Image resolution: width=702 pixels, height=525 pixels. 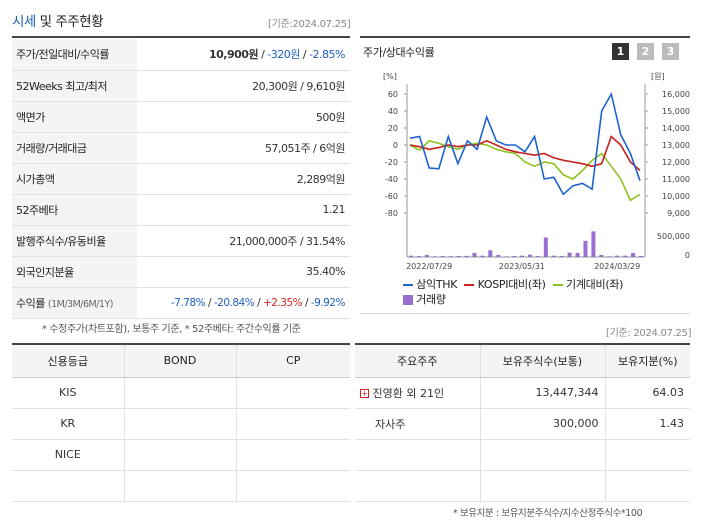 What do you see at coordinates (418, 424) in the screenshot?
I see `holder-name-cell: 자사주` at bounding box center [418, 424].